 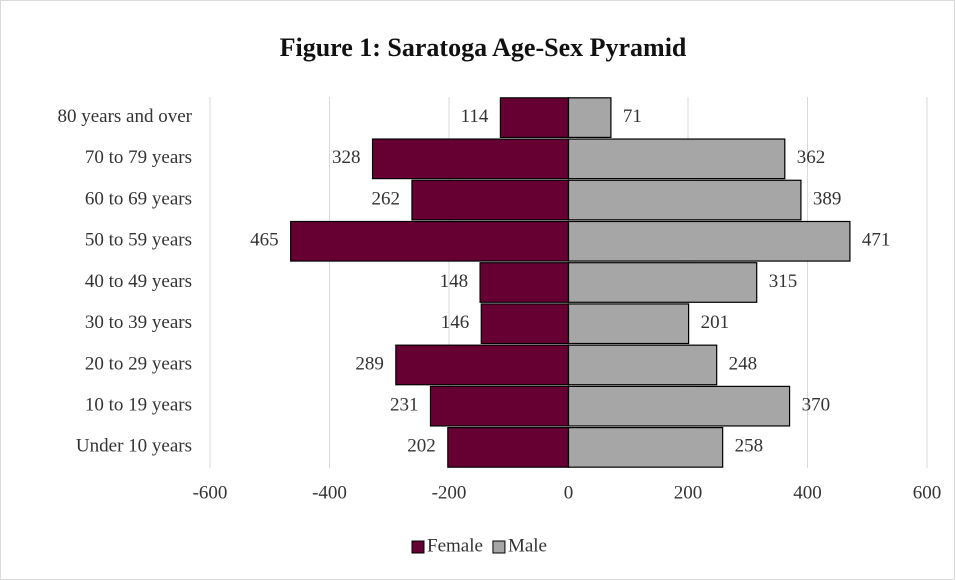 What do you see at coordinates (749, 446) in the screenshot?
I see `data-label: 258` at bounding box center [749, 446].